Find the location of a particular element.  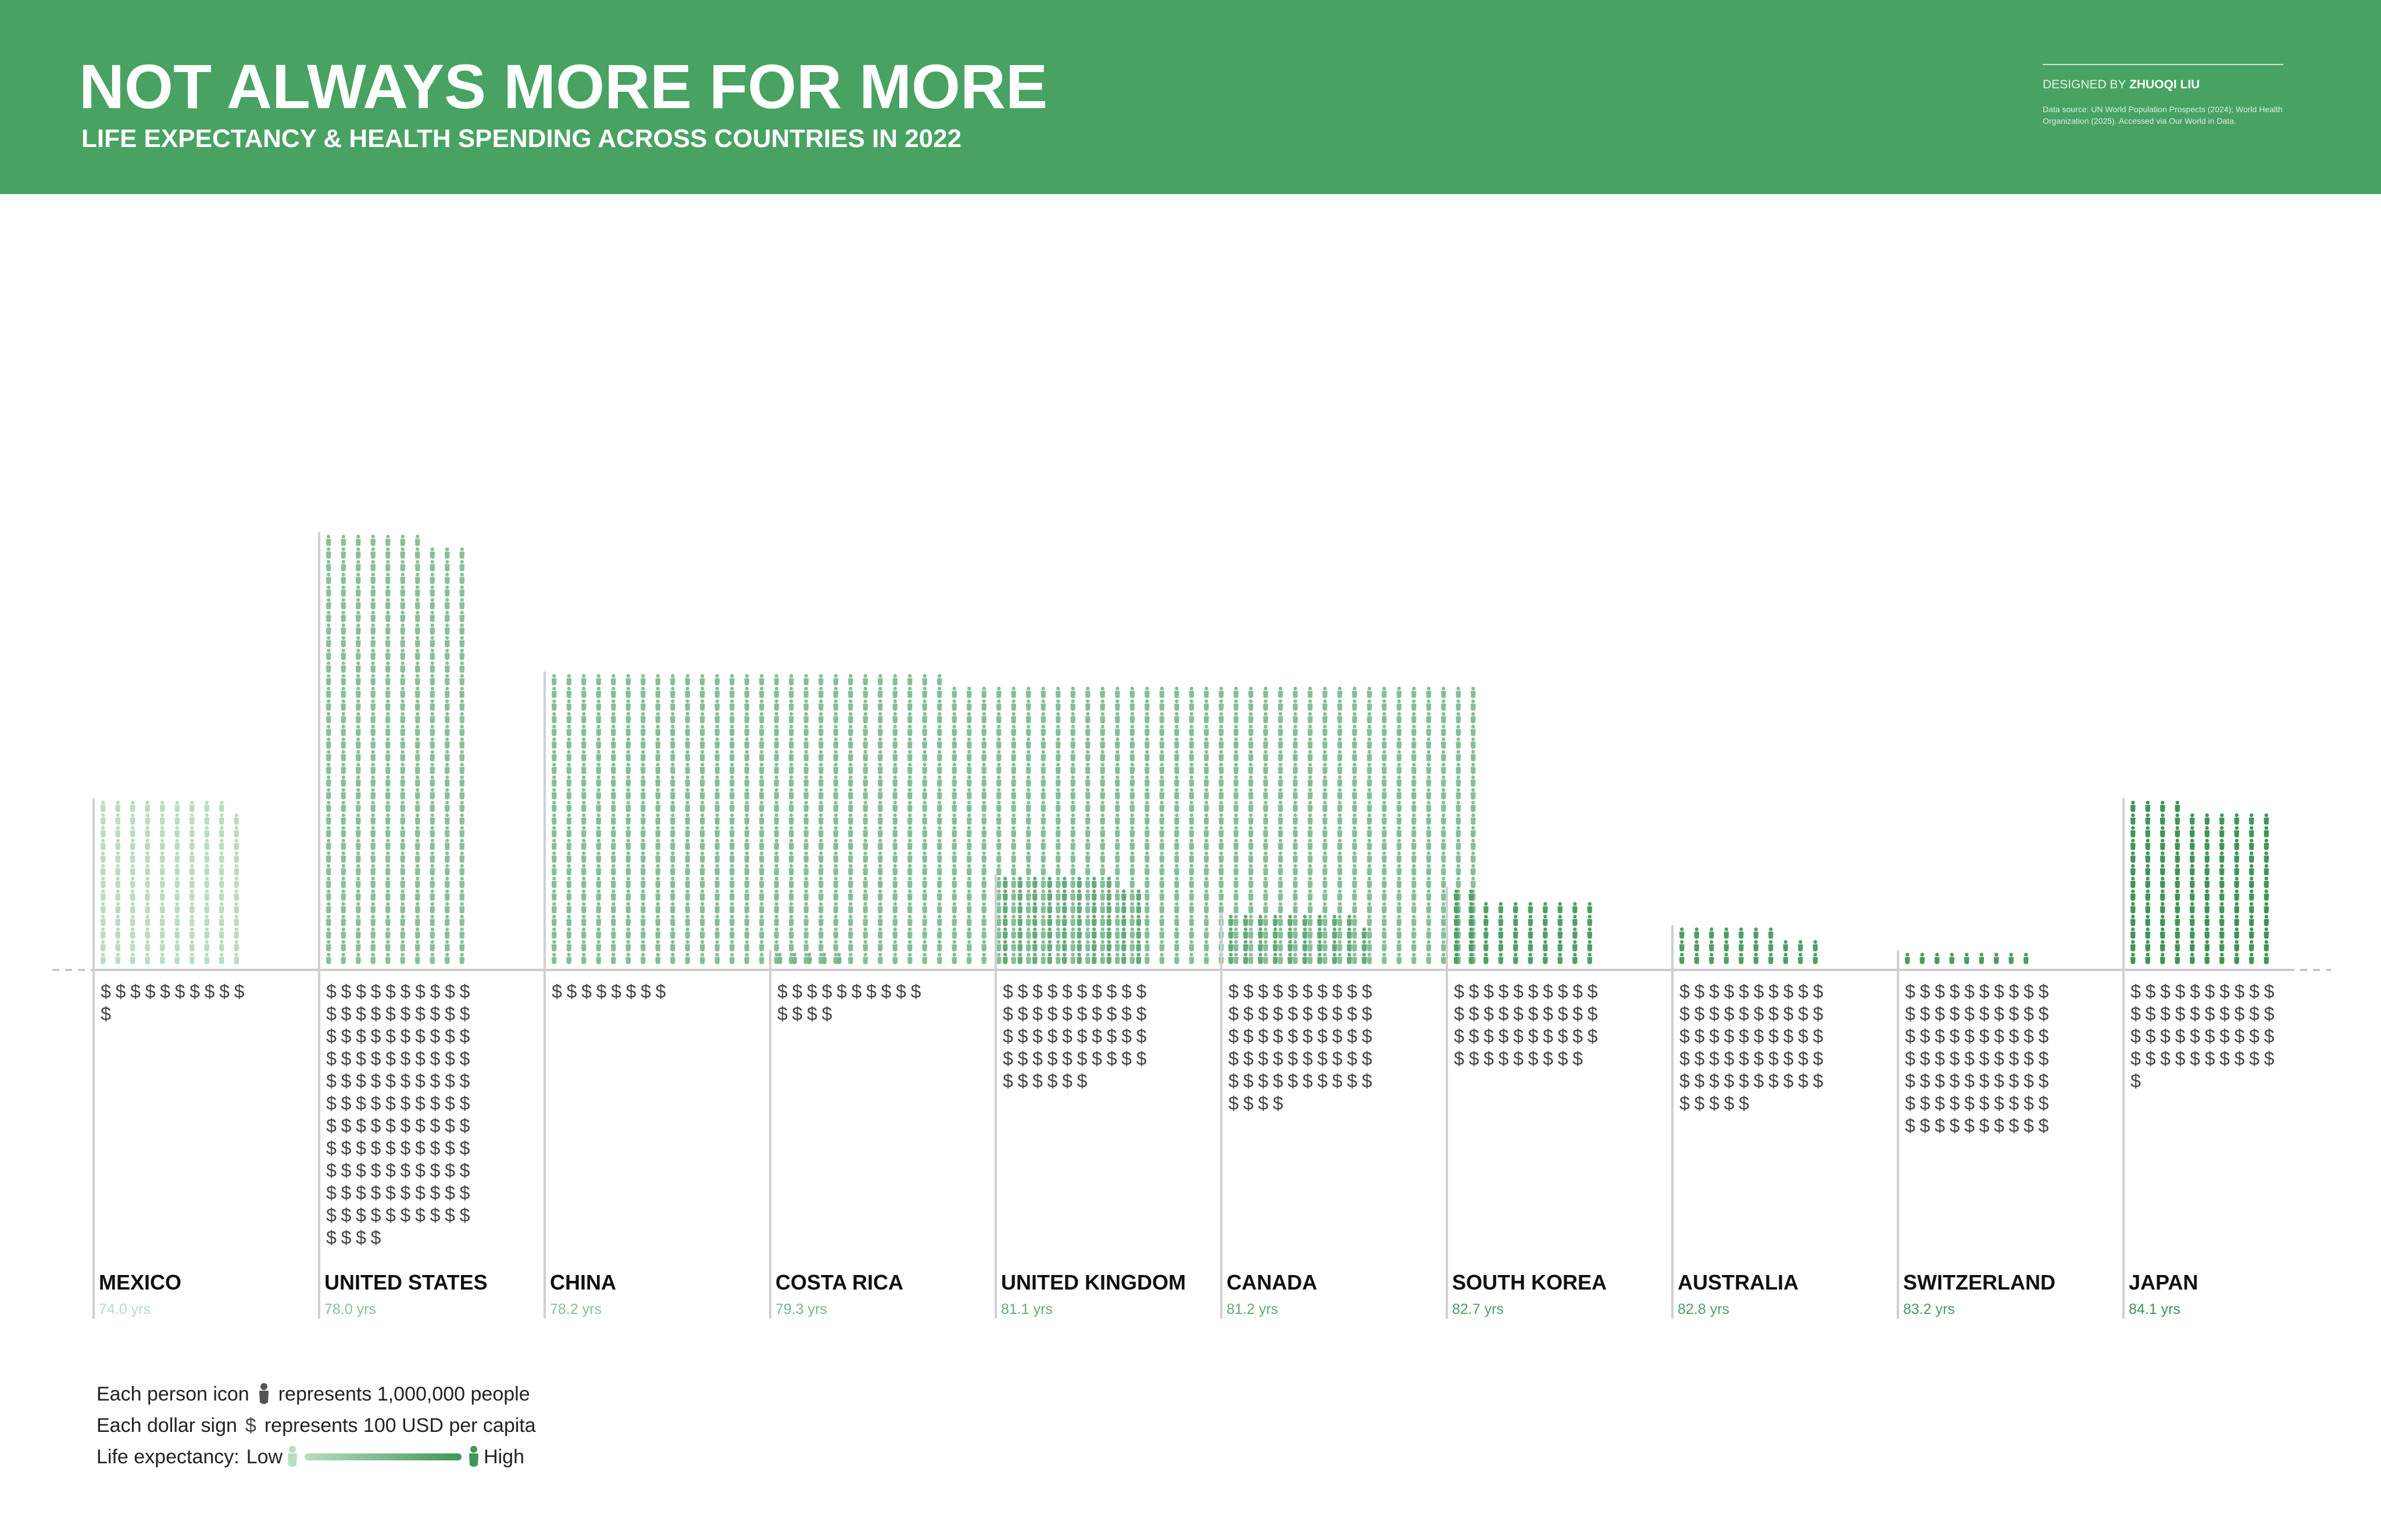

life-expectancy-label: 81.1 yrs is located at coordinates (1027, 1309).